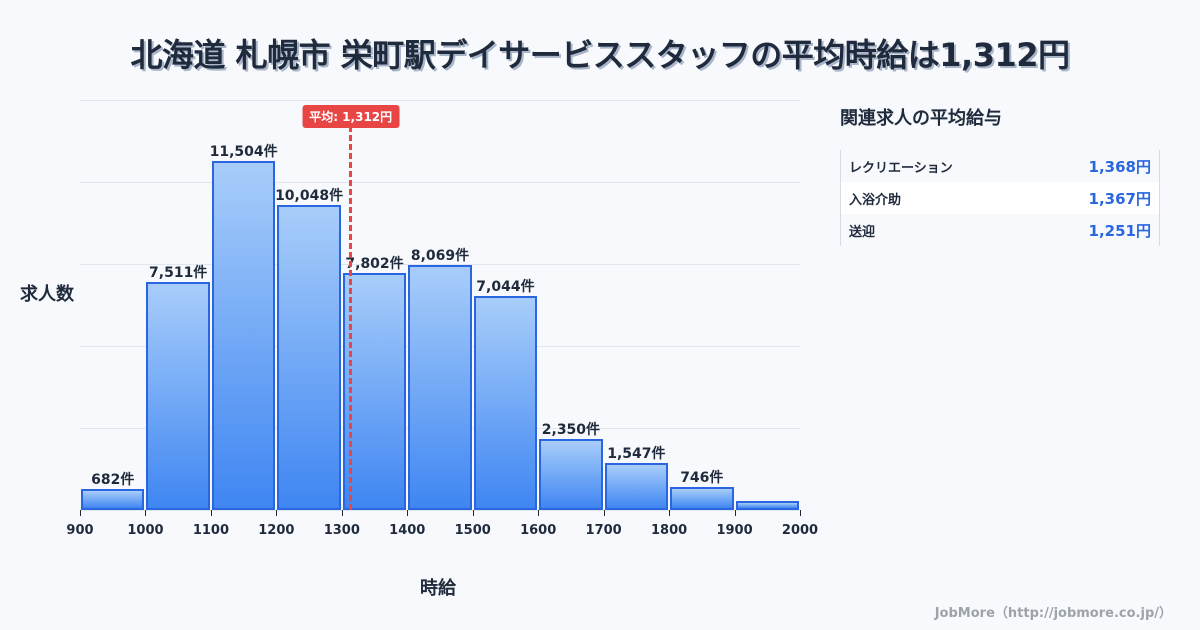  I want to click on bar-value-label: 682件, so click(113, 480).